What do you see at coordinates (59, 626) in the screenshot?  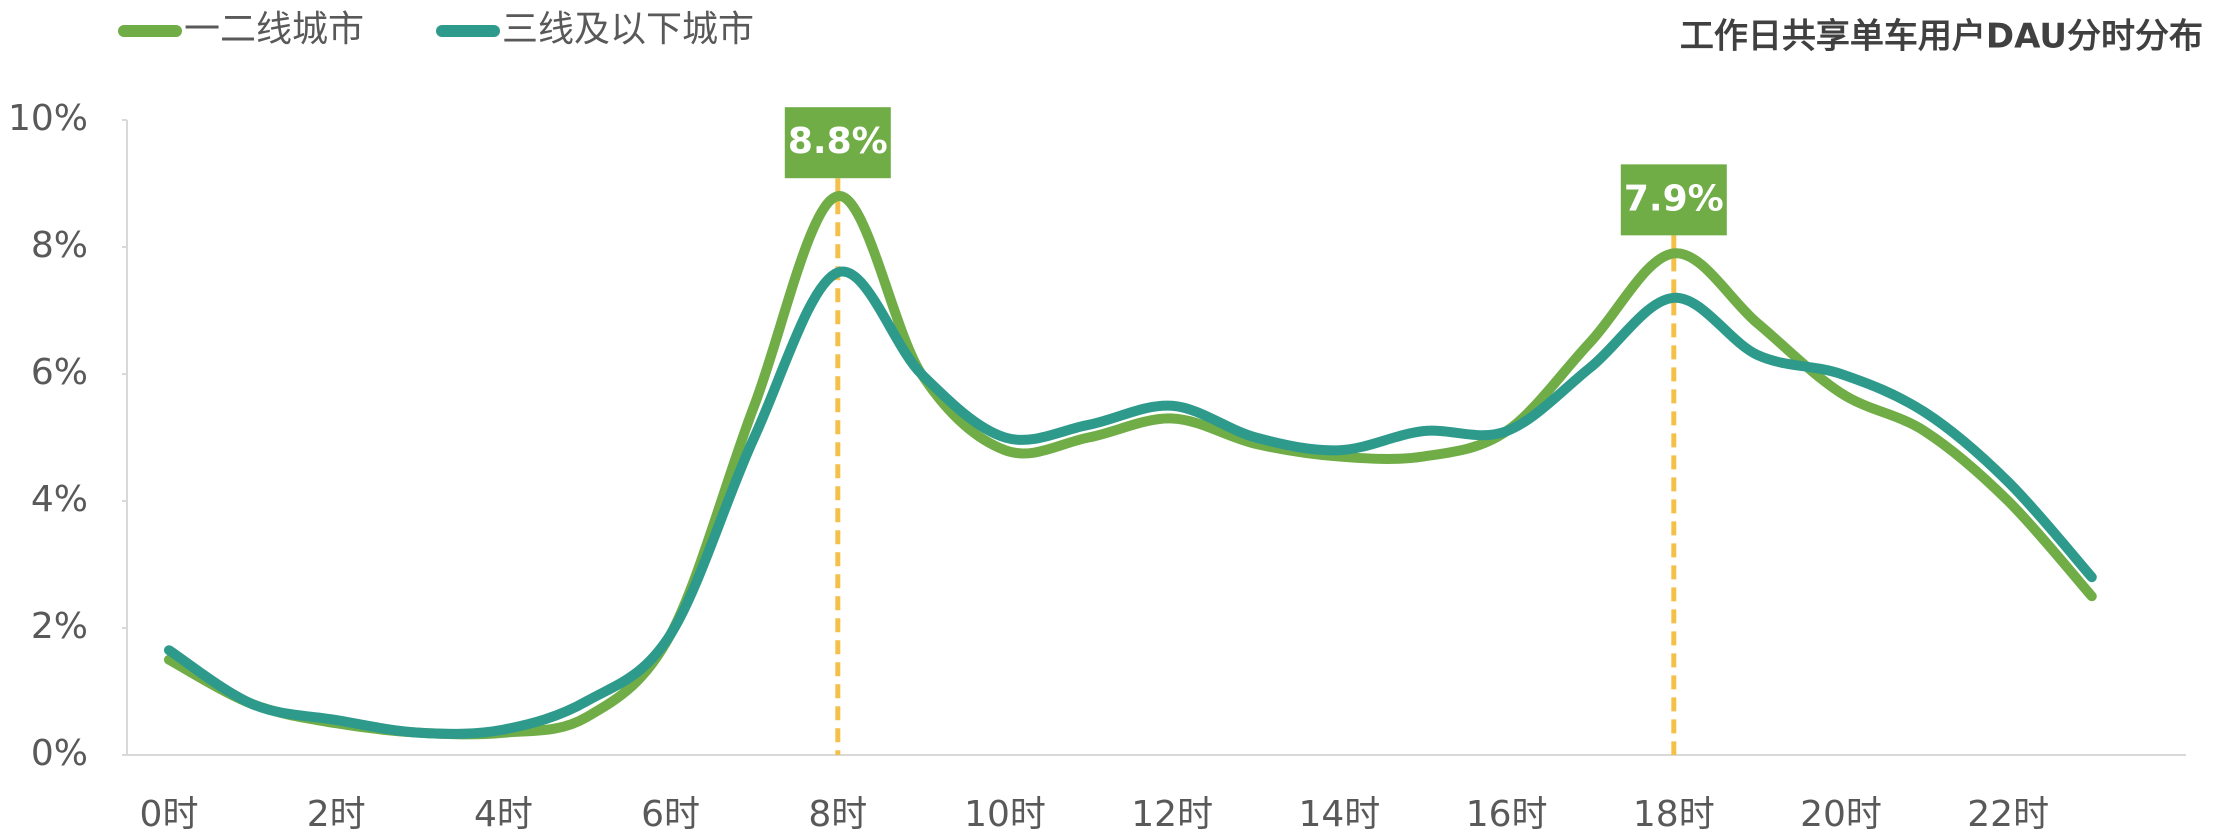 I see `y-tick-label: 2%` at bounding box center [59, 626].